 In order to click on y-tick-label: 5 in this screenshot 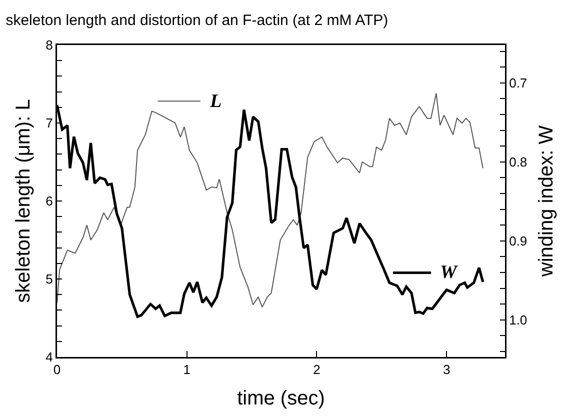, I will do `click(49, 279)`.